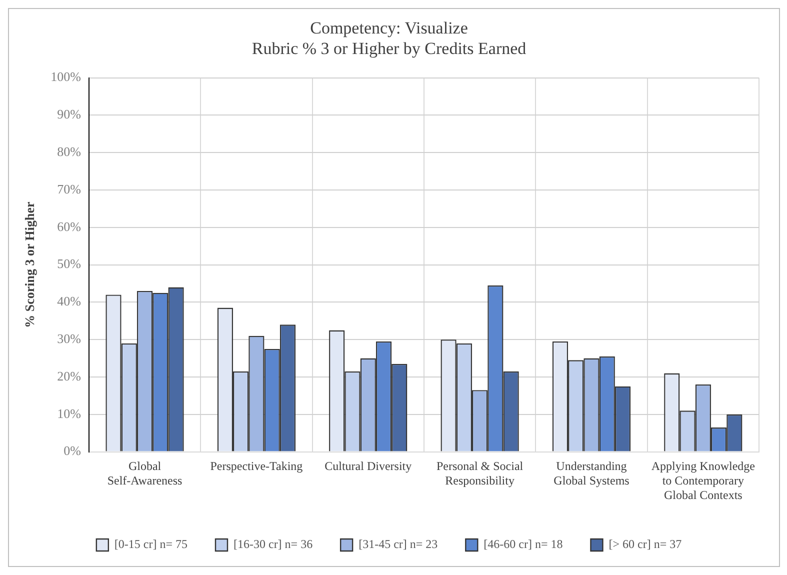 This screenshot has height=575, width=787. Describe the element at coordinates (69, 301) in the screenshot. I see `y-tick-label: 40%` at that location.